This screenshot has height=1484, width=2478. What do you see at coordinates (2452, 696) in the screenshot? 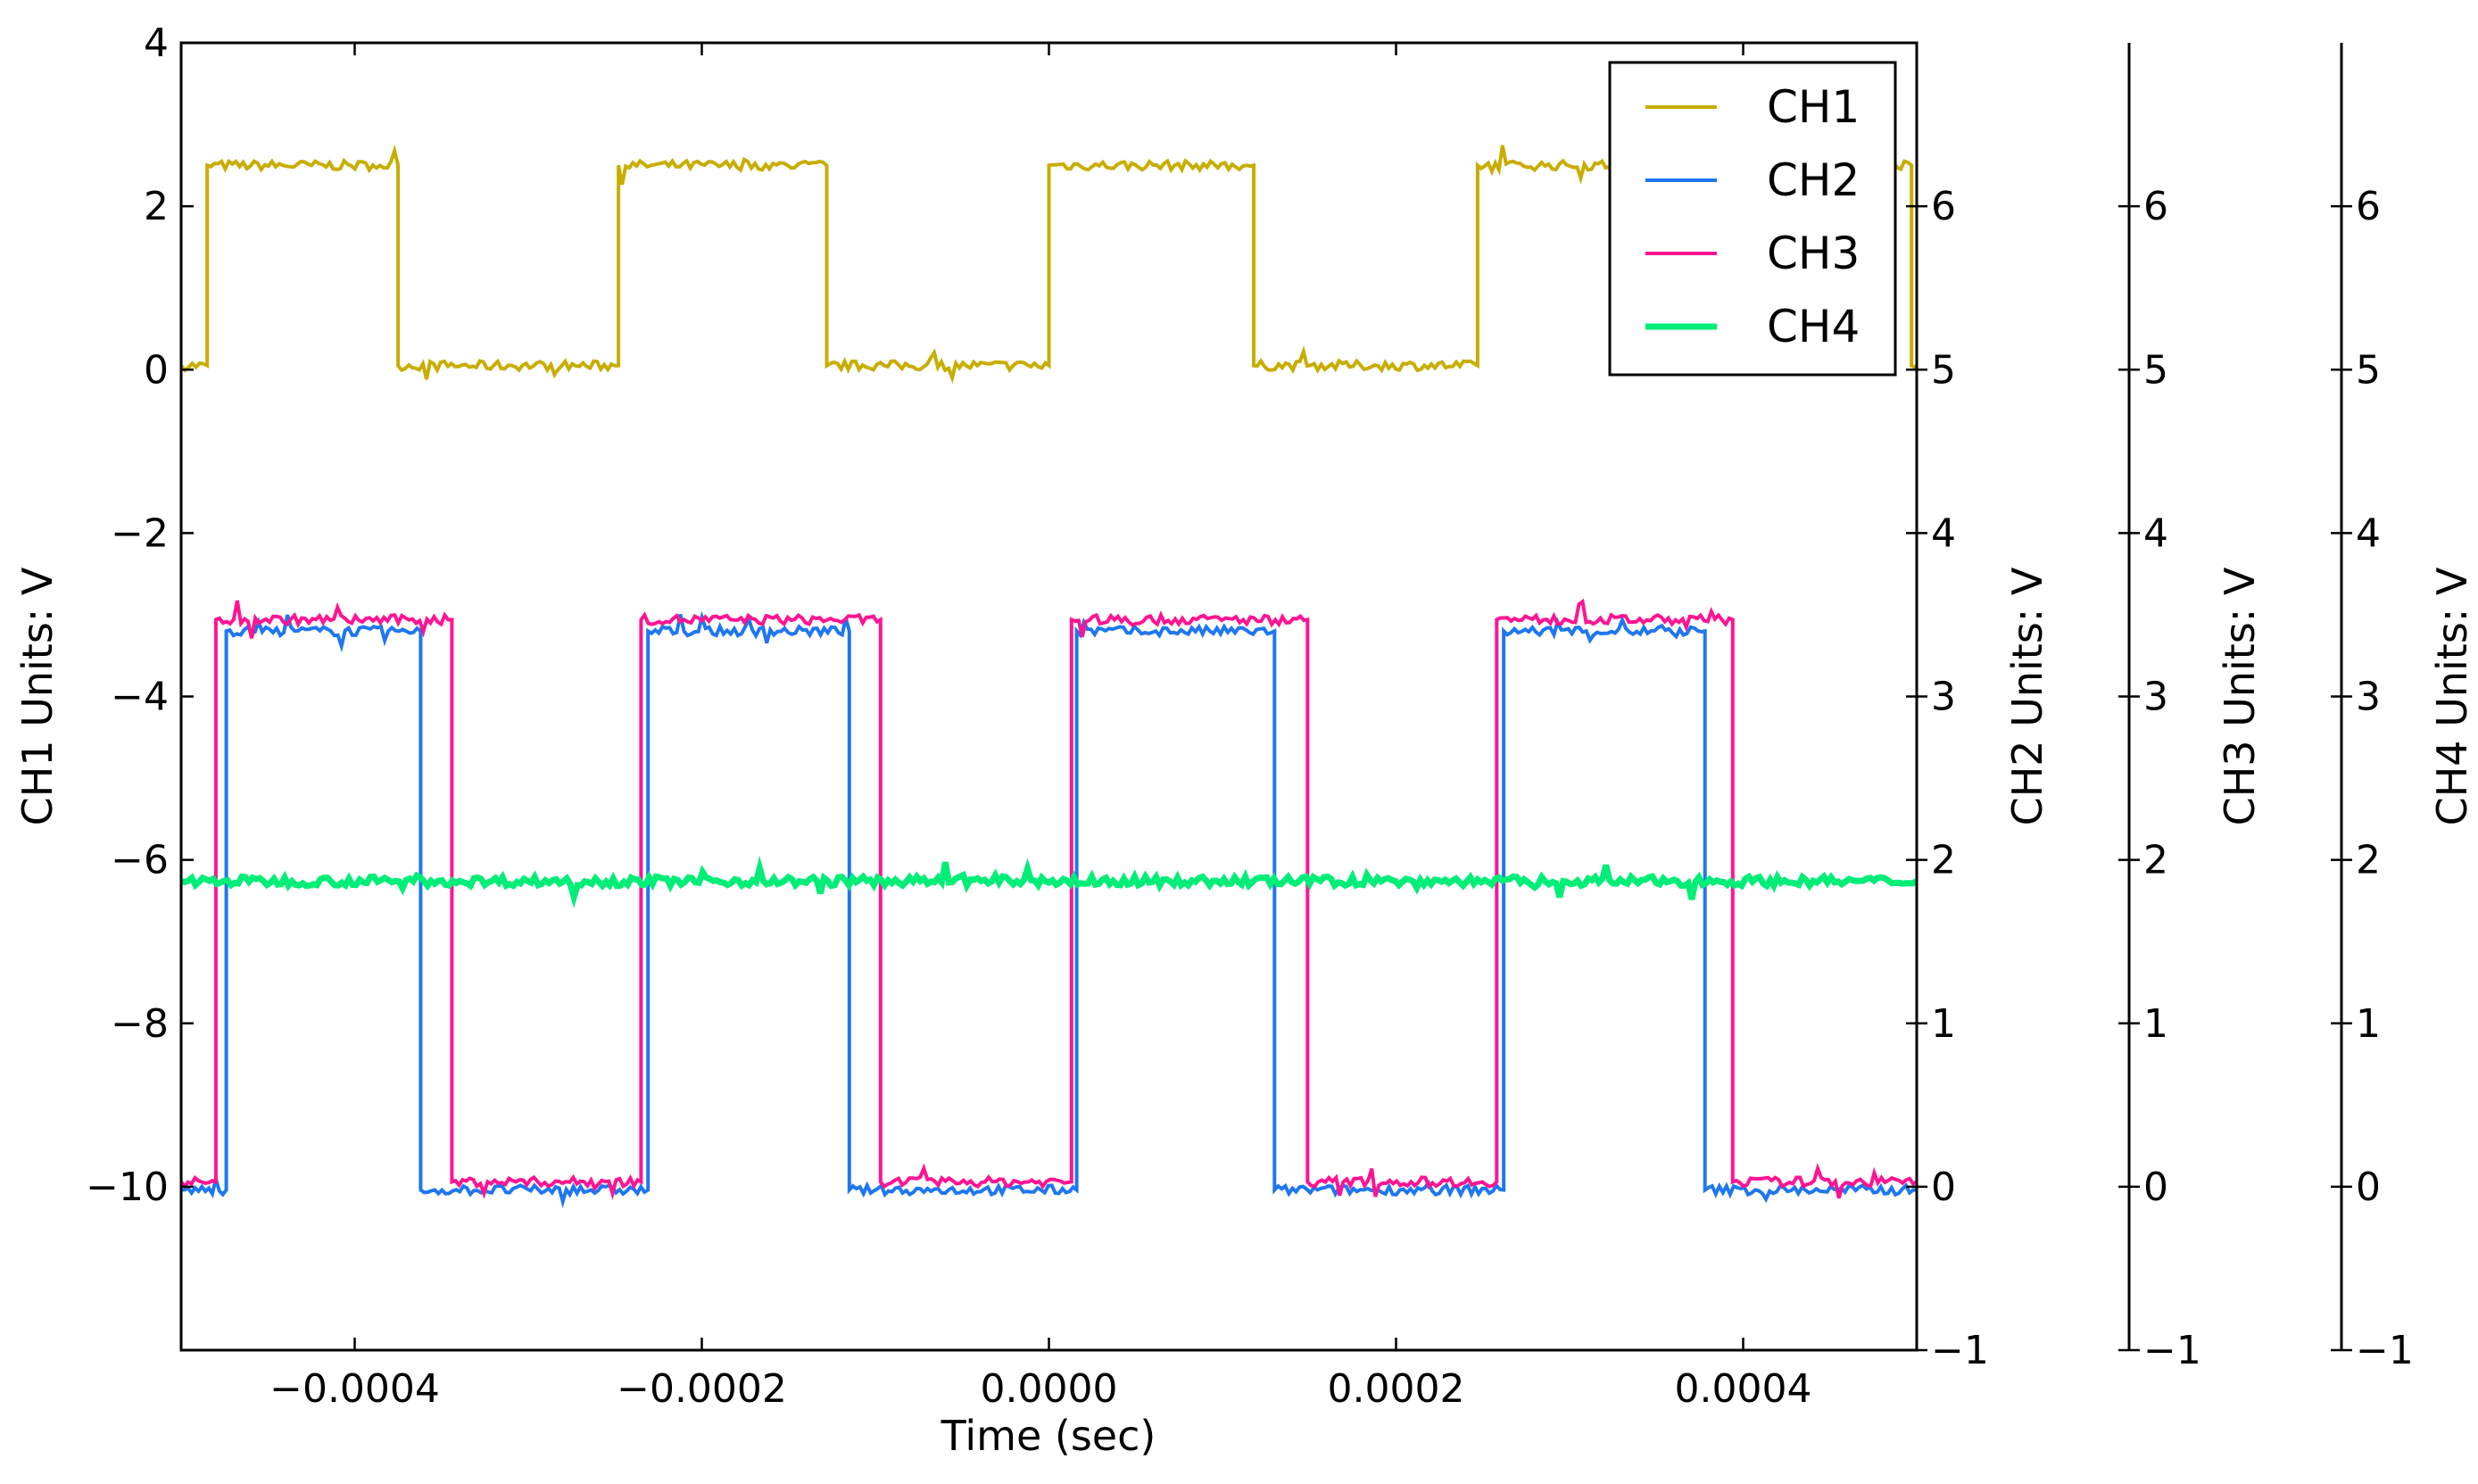
I see `y-axis-label-ch4: CH4 Units: V` at bounding box center [2452, 696].